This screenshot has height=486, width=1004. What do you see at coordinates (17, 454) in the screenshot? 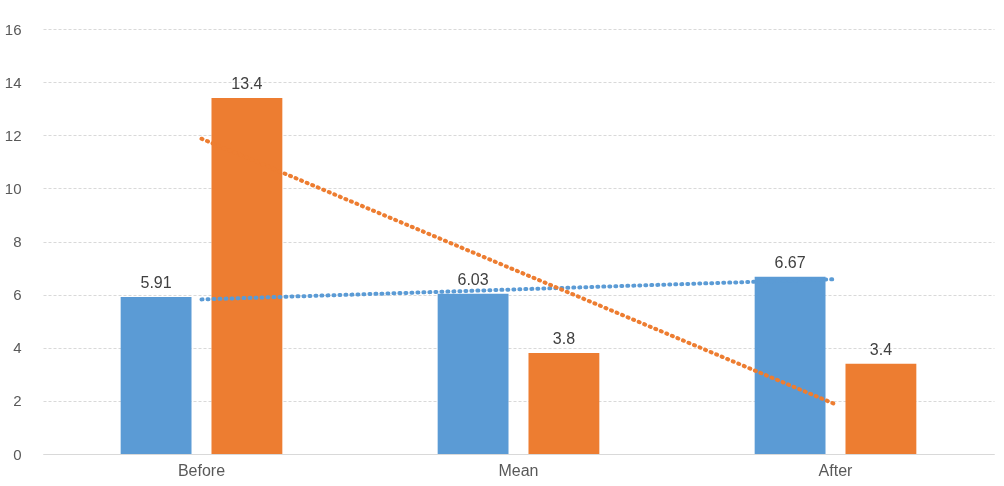
I see `y-tick-label: 0` at bounding box center [17, 454].